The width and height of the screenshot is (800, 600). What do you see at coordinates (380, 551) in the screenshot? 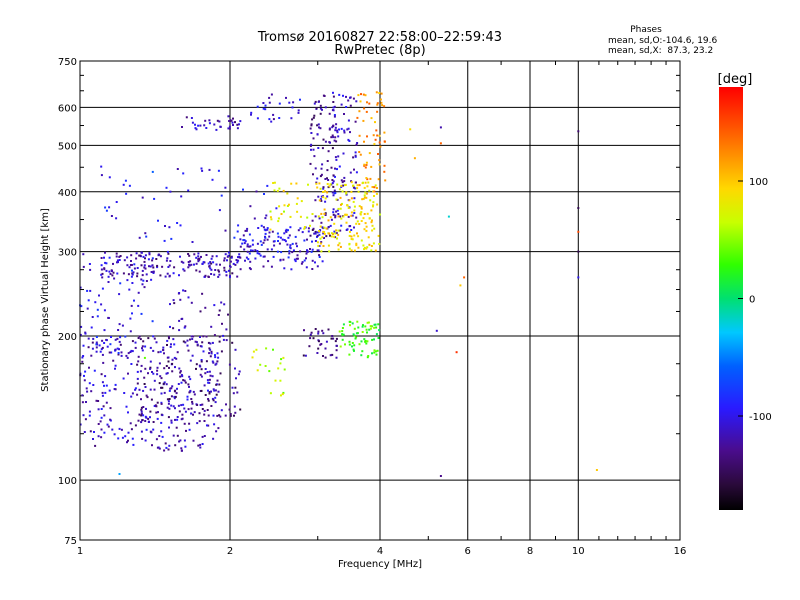
I see `x-tick-label: 4` at bounding box center [380, 551].